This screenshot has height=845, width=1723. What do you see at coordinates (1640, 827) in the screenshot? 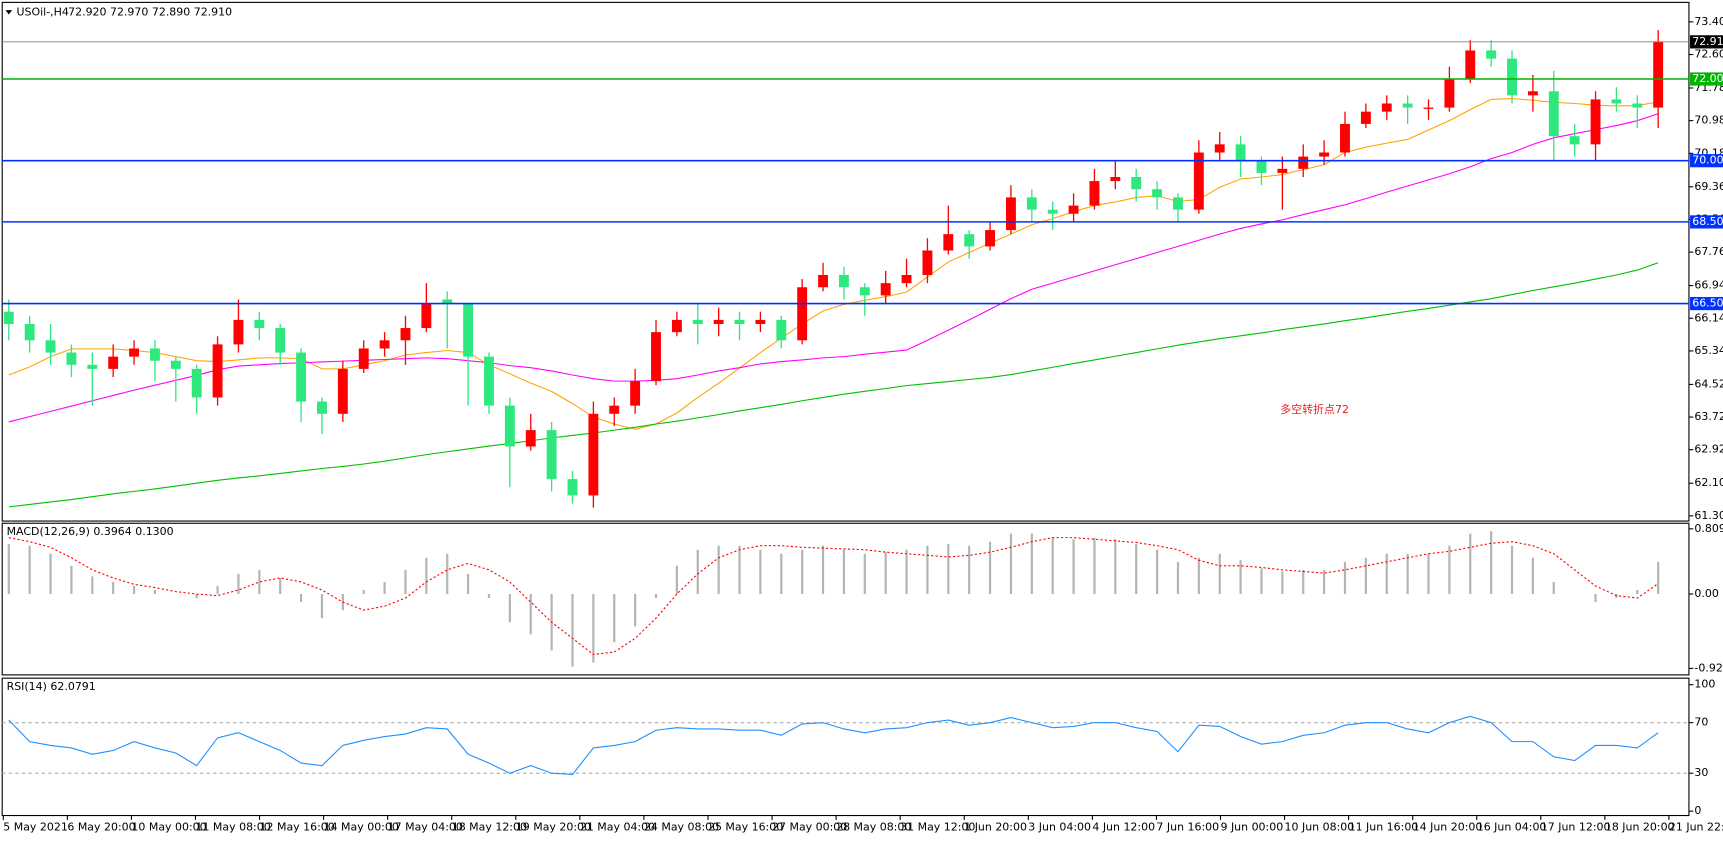
I see `x-tick-label: 18 Jun 20:00` at bounding box center [1640, 827].